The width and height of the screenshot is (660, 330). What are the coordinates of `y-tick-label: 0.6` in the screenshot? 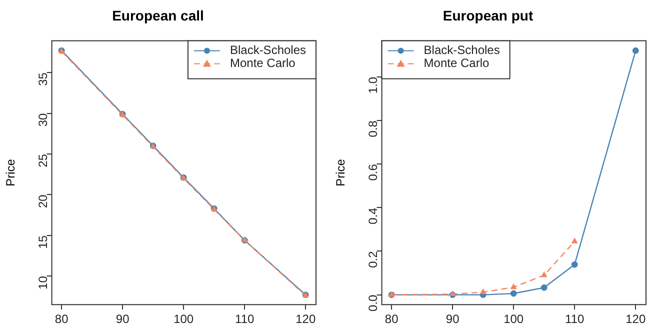 It's located at (373, 172).